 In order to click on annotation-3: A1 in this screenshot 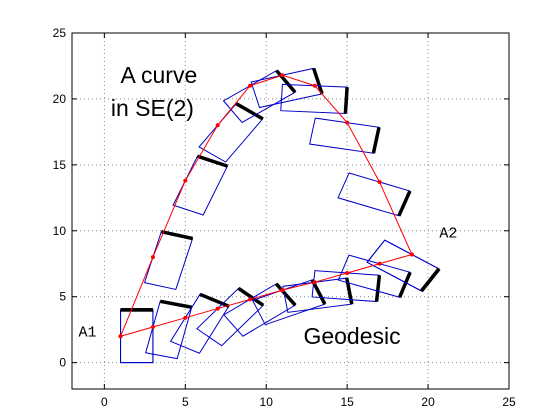, I will do `click(87, 332)`.